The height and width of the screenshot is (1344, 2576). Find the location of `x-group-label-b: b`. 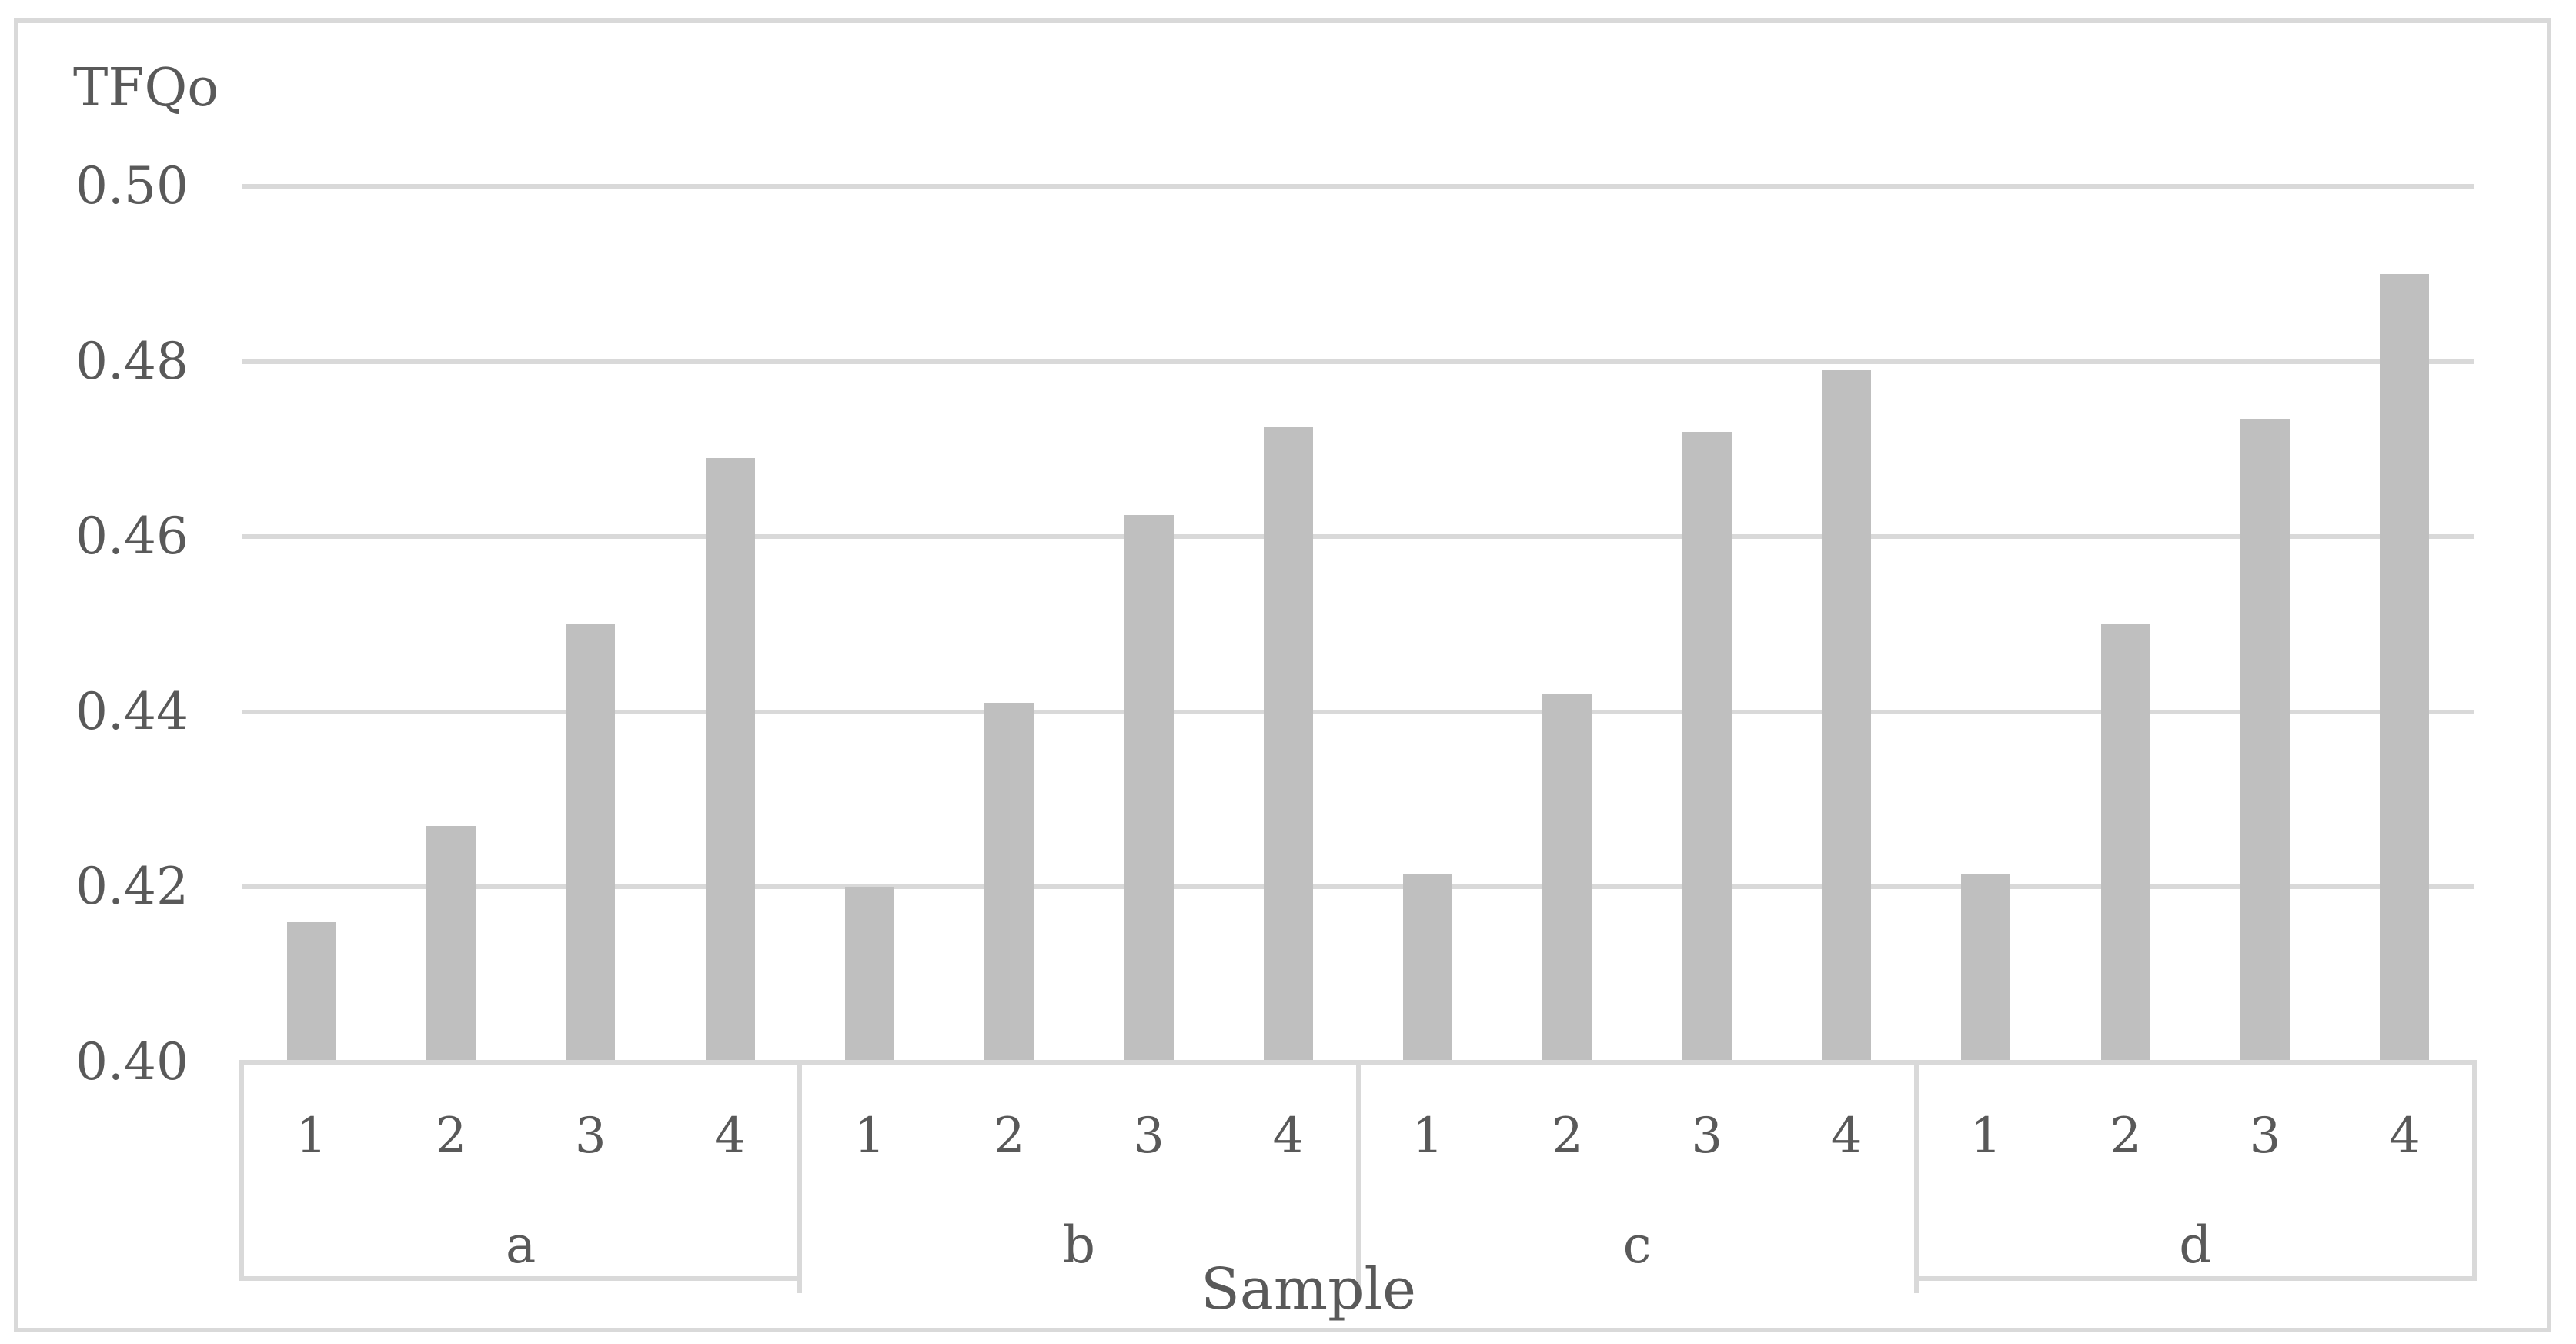

x-group-label-b: b is located at coordinates (1078, 1245).